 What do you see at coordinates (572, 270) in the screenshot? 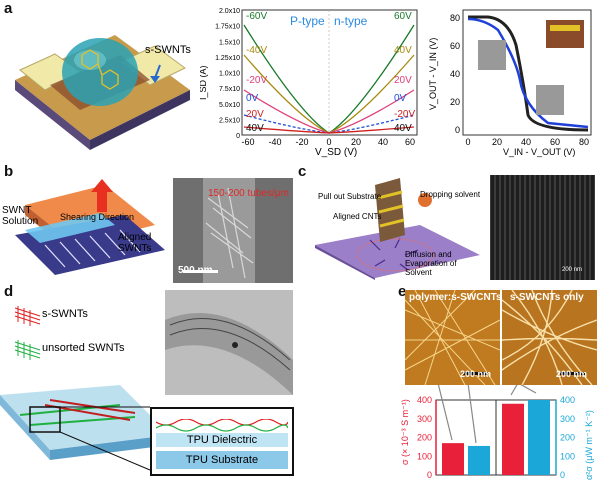
I see `scale-bar-c: 200 nm` at bounding box center [572, 270].